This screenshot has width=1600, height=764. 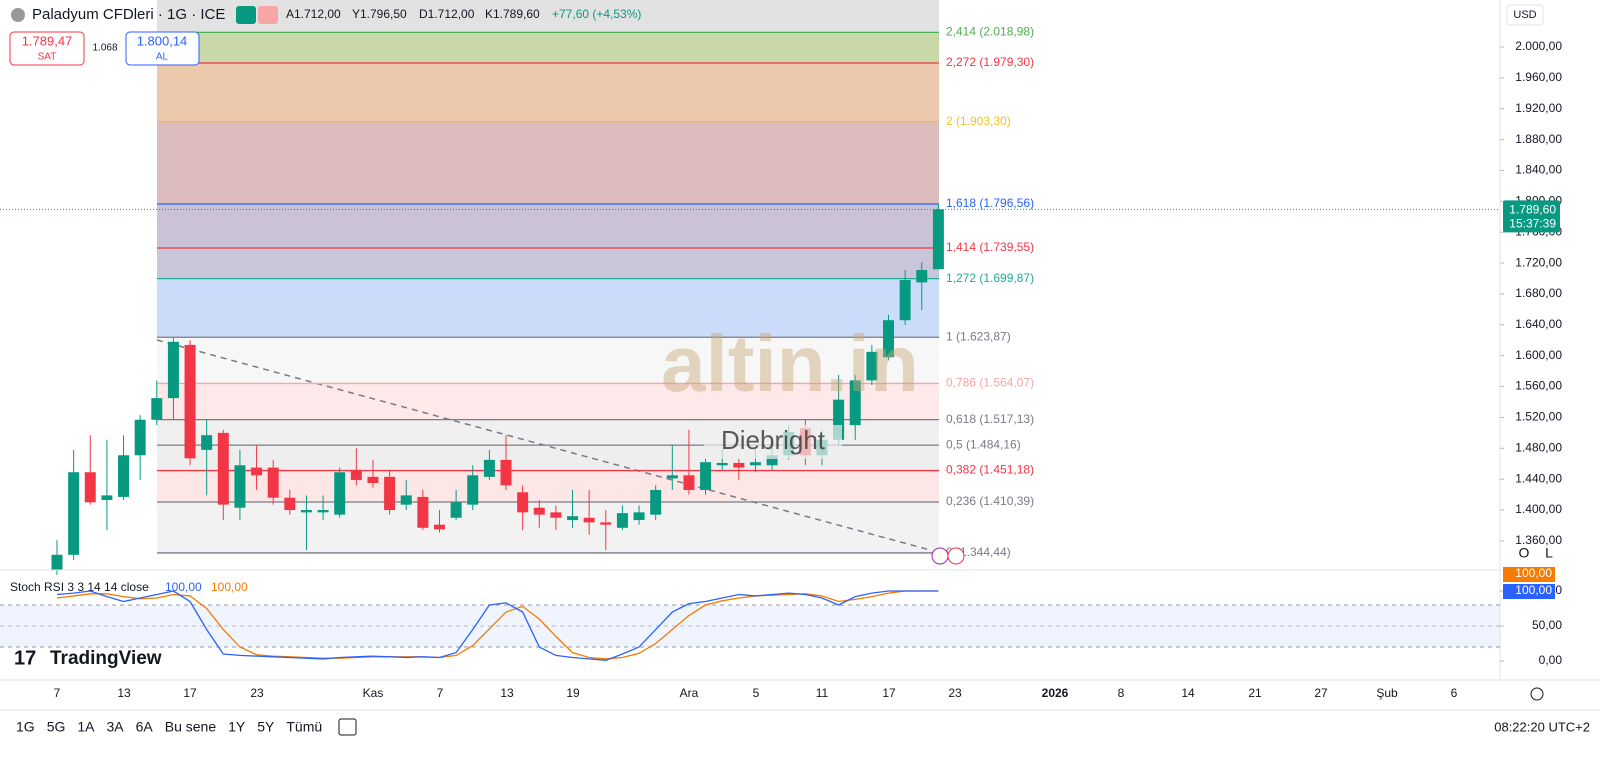 What do you see at coordinates (124, 693) in the screenshot?
I see `time-label: 13` at bounding box center [124, 693].